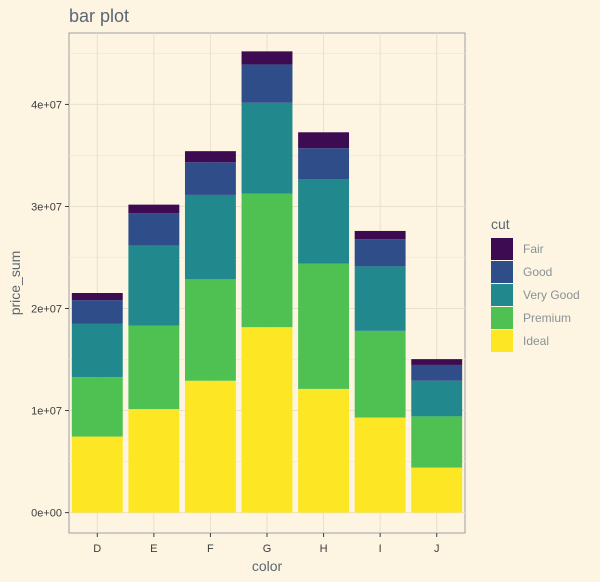 The height and width of the screenshot is (582, 600). What do you see at coordinates (437, 398) in the screenshot?
I see `bar-J-very-good` at bounding box center [437, 398].